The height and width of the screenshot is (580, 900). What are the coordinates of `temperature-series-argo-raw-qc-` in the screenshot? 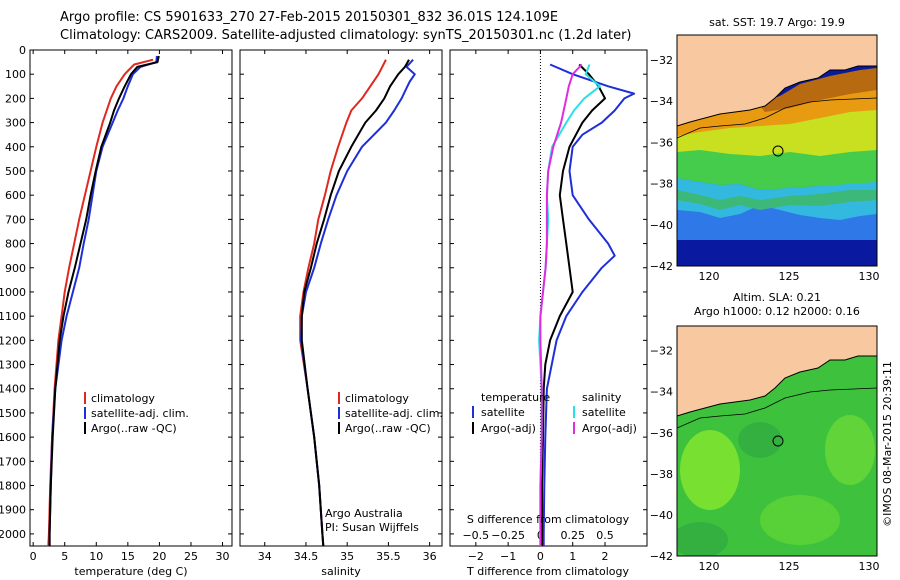 It's located at (104, 300).